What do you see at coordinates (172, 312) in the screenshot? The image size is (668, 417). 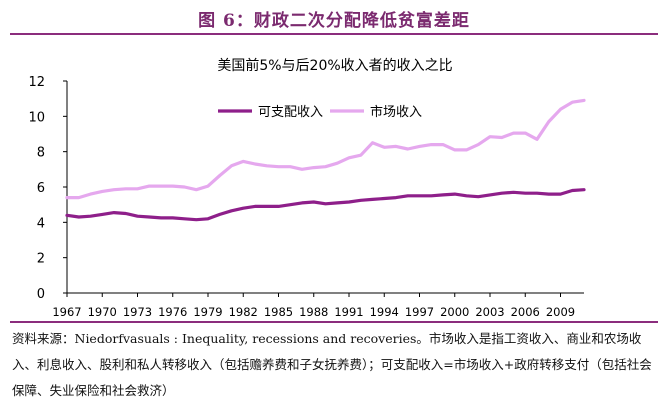 I see `x-tick-label: 1976` at bounding box center [172, 312].